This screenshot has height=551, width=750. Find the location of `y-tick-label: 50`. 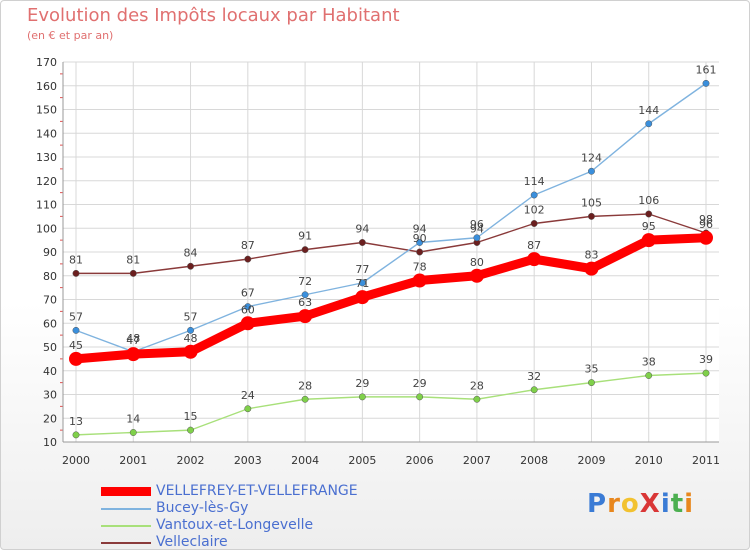

y-tick-label: 50 is located at coordinates (50, 347).